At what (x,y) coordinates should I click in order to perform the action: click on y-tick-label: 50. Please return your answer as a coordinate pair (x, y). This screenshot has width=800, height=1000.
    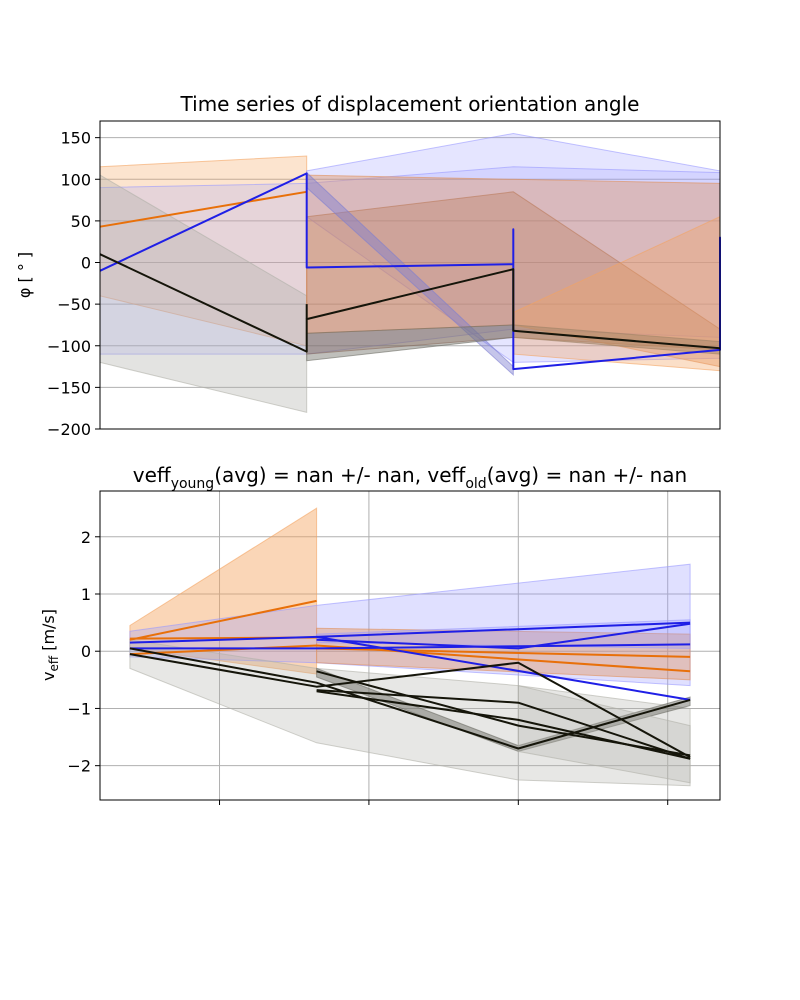
    Looking at the image, I should click on (81, 221).